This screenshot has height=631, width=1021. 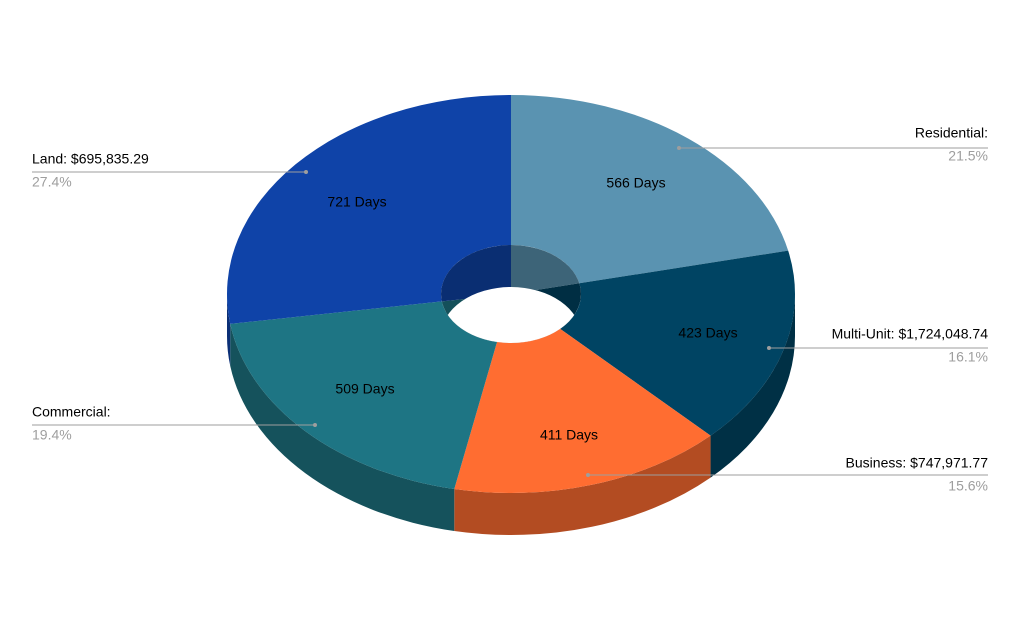 What do you see at coordinates (968, 486) in the screenshot?
I see `percent-label: 15.6%` at bounding box center [968, 486].